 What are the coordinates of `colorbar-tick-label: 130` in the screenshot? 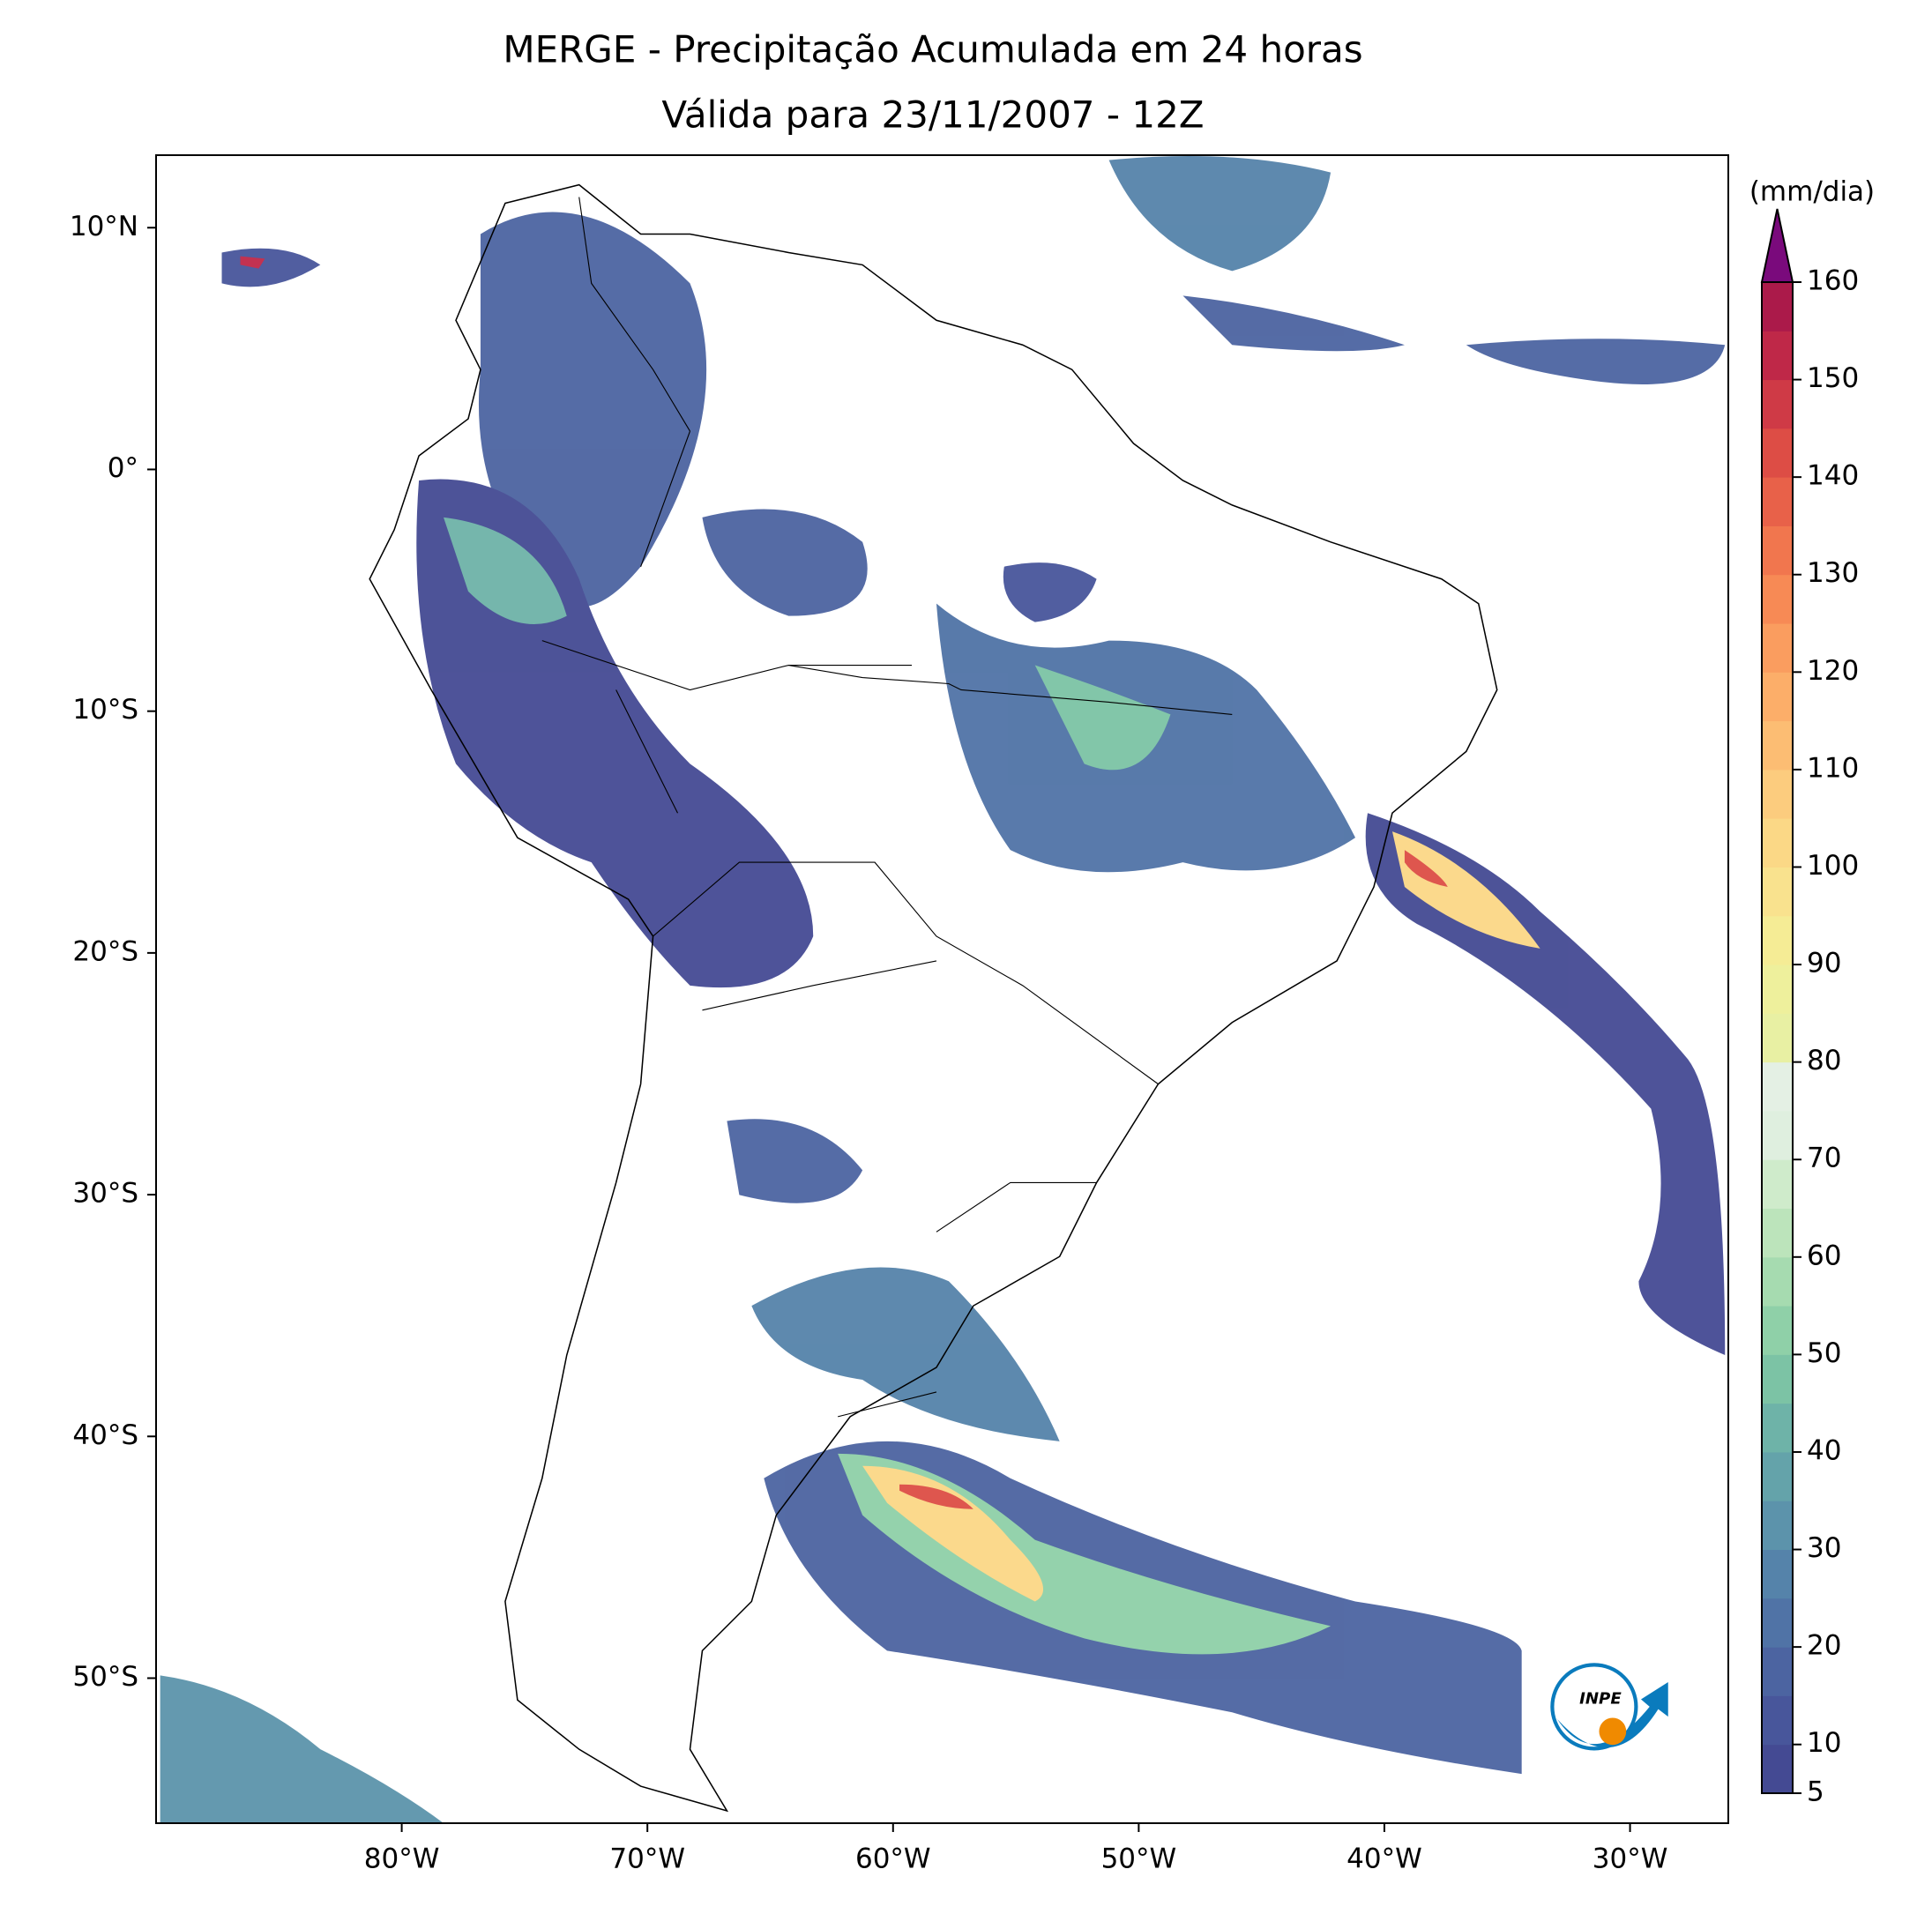 It's located at (1833, 573).